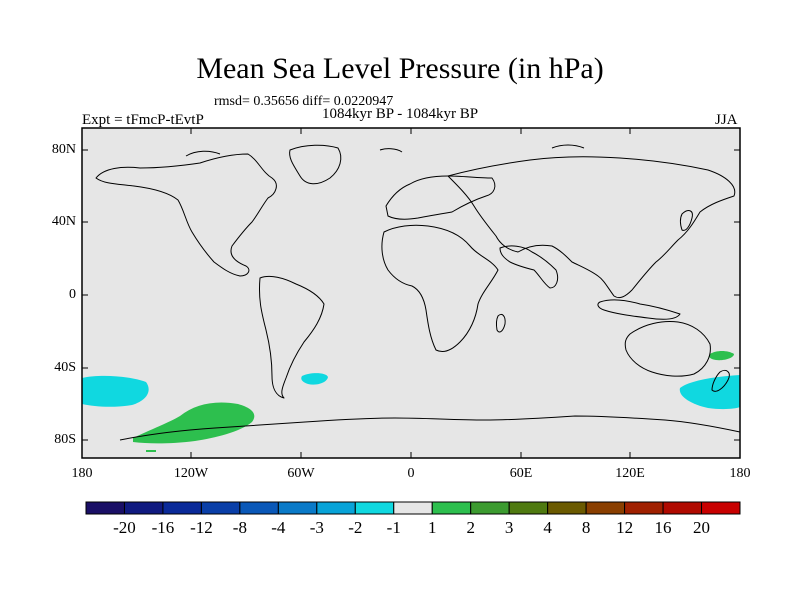 The width and height of the screenshot is (800, 600). I want to click on anomaly-new-zealand, so click(721, 356).